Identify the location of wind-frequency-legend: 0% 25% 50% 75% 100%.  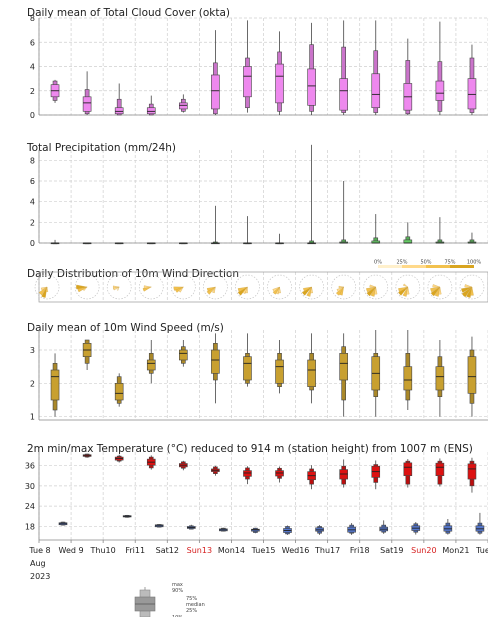
(427, 264).